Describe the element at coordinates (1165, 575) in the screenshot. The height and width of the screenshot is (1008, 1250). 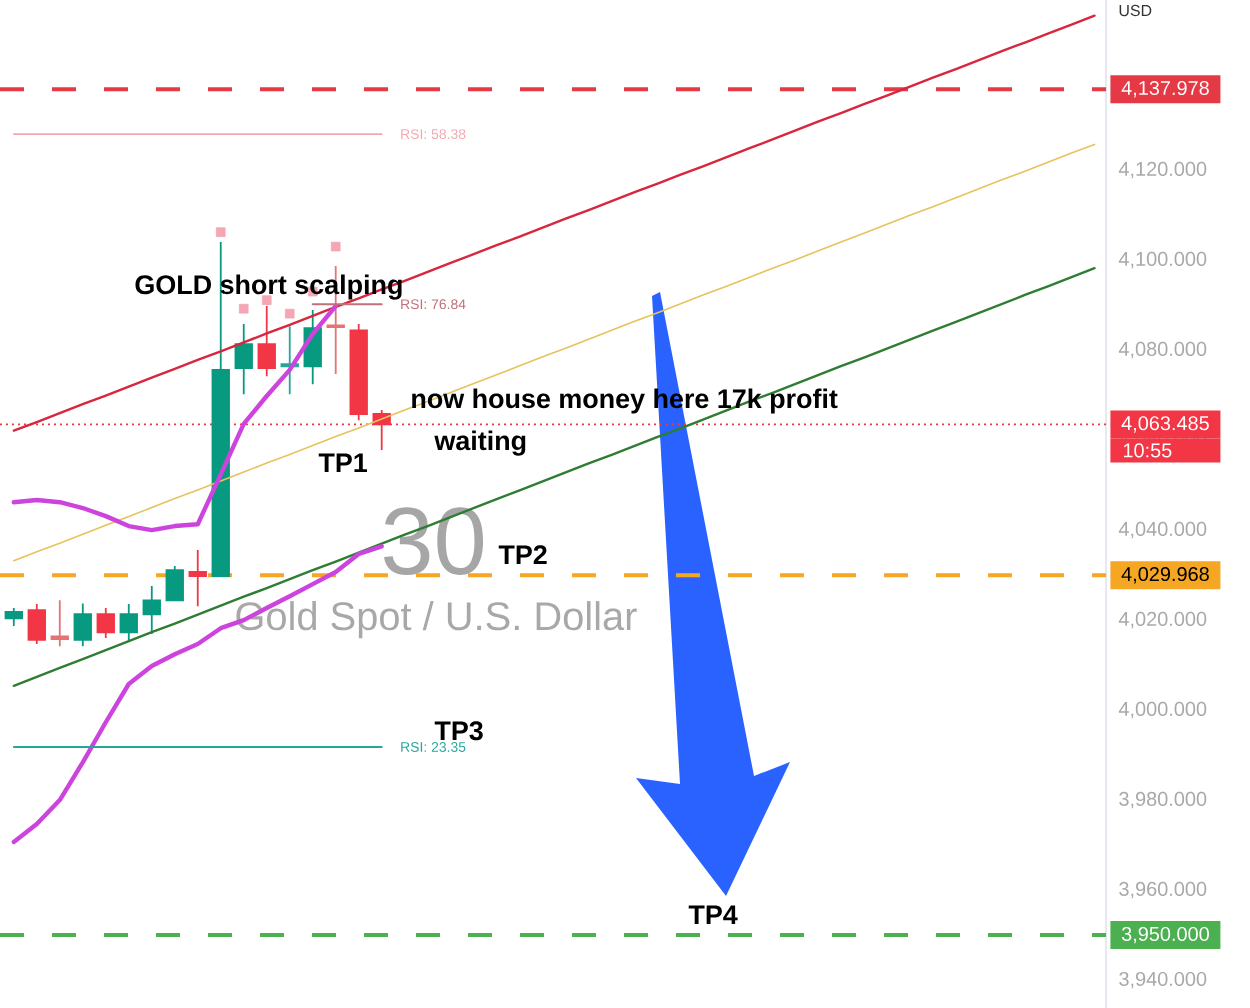
I see `ref-line-label: 4,029.968` at that location.